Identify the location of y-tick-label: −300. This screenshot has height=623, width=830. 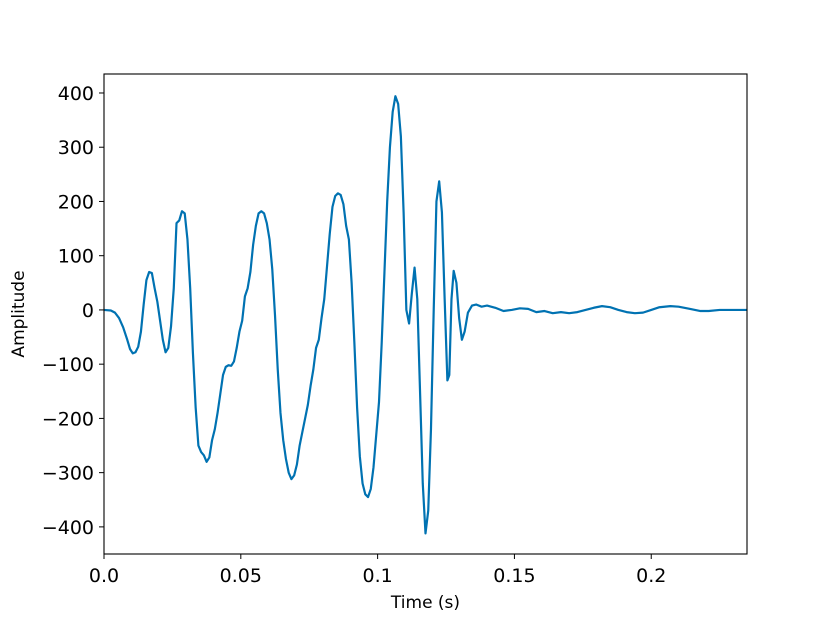
(68, 474).